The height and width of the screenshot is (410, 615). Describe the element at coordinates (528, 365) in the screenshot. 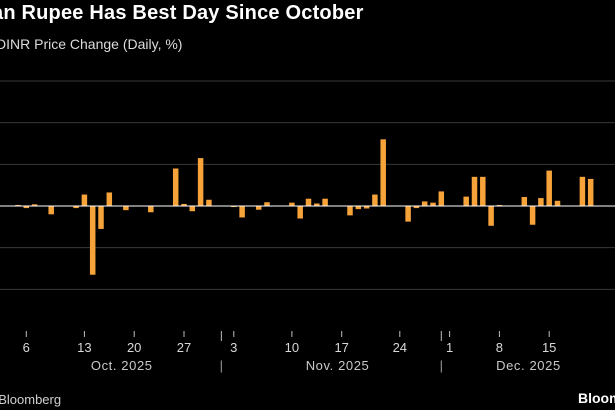

I see `month-label: Dec. 2025` at that location.